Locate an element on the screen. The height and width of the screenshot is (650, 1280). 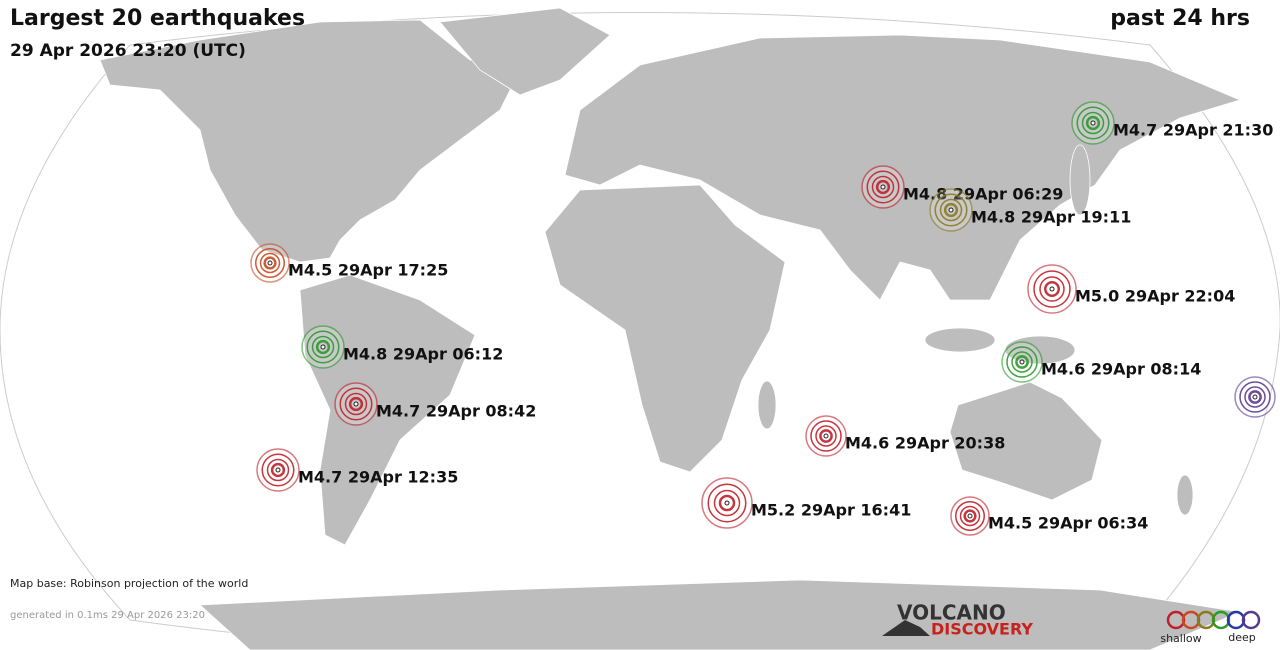
earthquake-label: M4.5 29Apr 17:25 is located at coordinates (368, 270).